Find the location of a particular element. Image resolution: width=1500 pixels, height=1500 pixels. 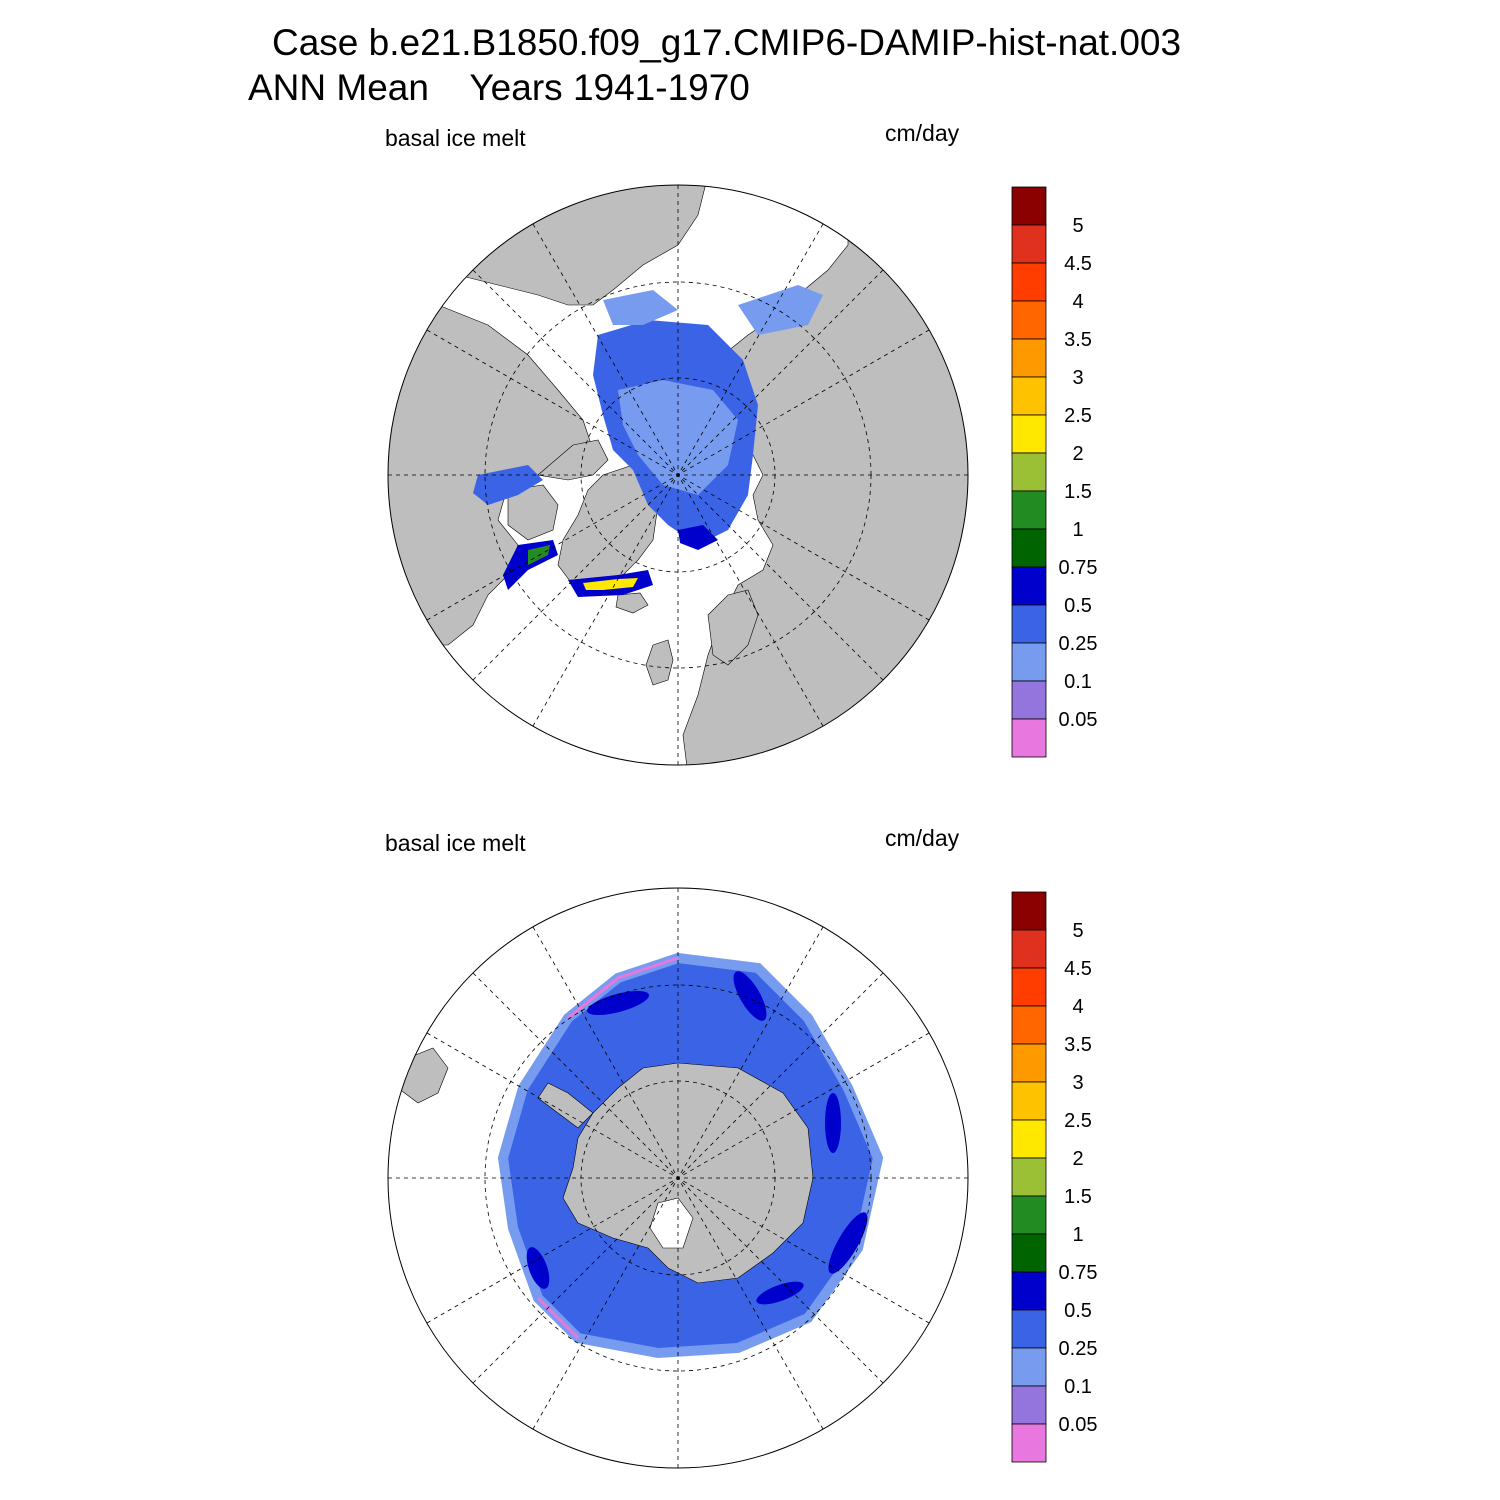

figure-title-period: ANN Mean Years 1941-1970 is located at coordinates (499, 87).